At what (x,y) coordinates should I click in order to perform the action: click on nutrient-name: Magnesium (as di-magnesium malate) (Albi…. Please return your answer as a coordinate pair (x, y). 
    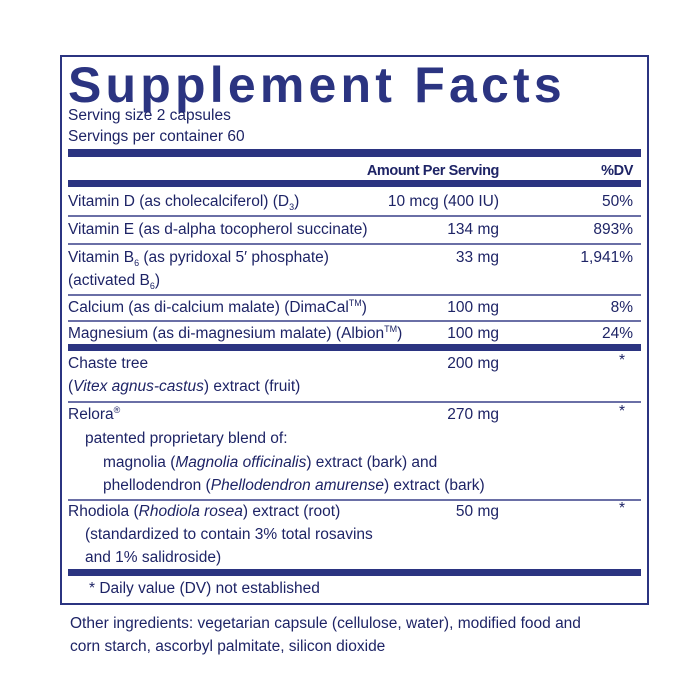
    Looking at the image, I should click on (235, 332).